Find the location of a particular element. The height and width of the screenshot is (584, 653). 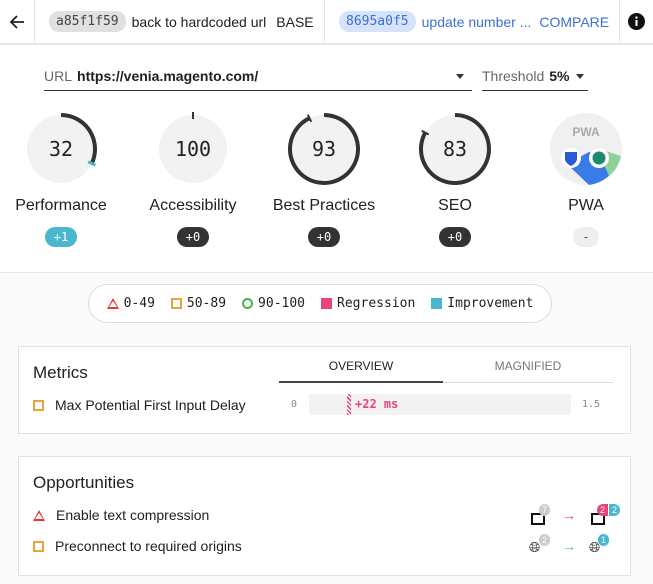

opportunity-row: Preconnect to required origins is located at coordinates (137, 546).